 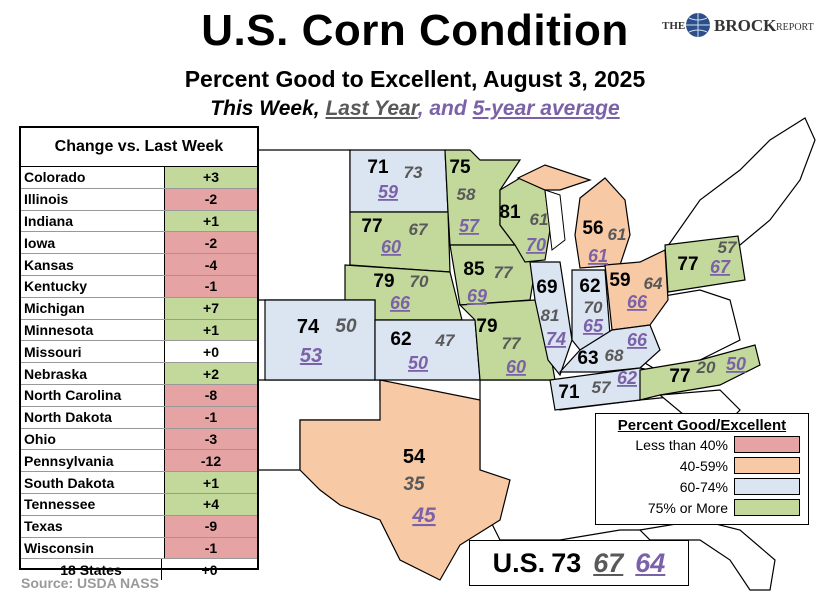 I want to click on source-note: Source: USDA NASS, so click(x=90, y=583).